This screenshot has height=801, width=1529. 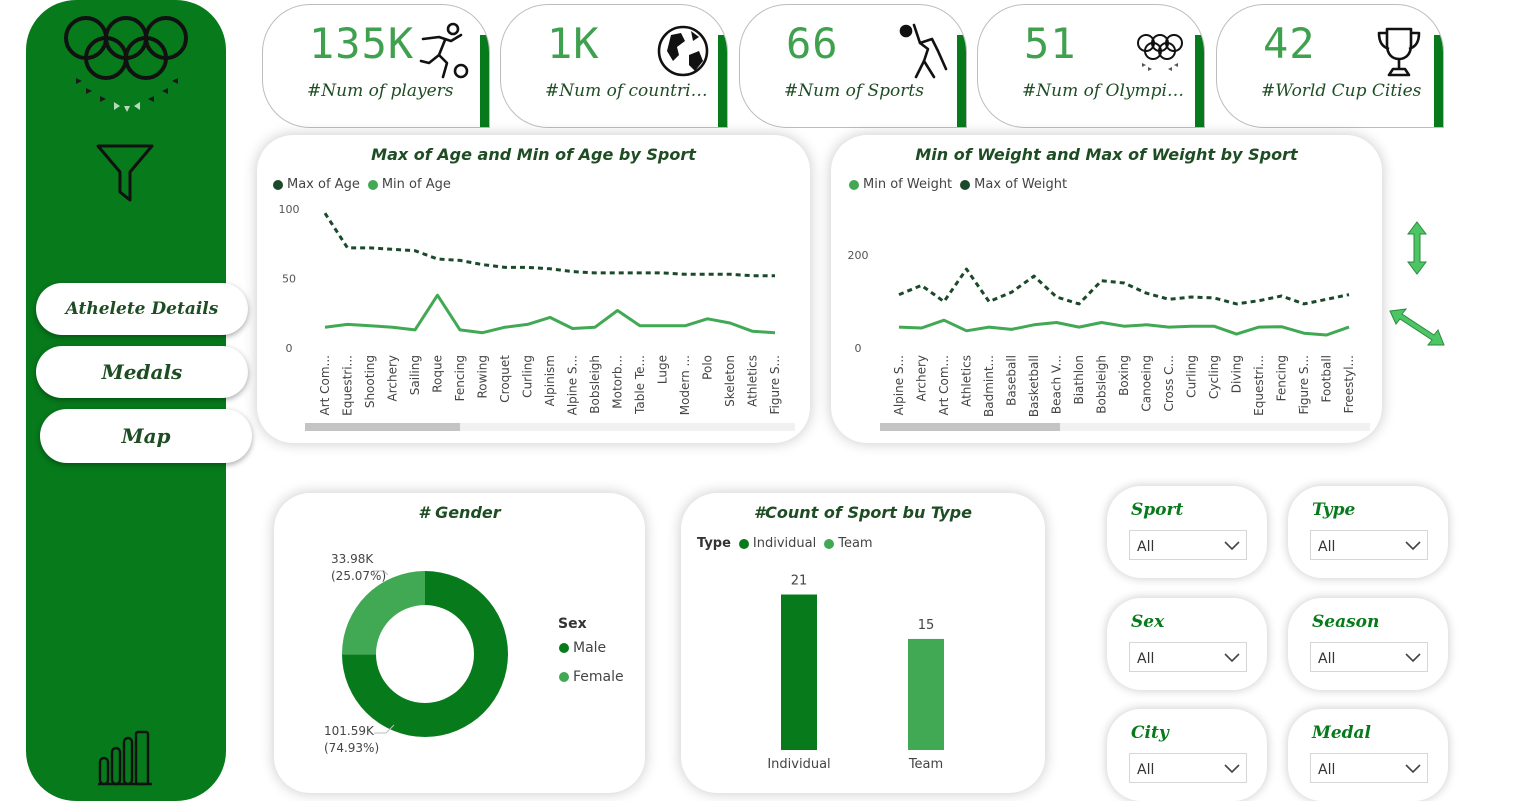 I want to click on type-dropdown: All, so click(x=1369, y=545).